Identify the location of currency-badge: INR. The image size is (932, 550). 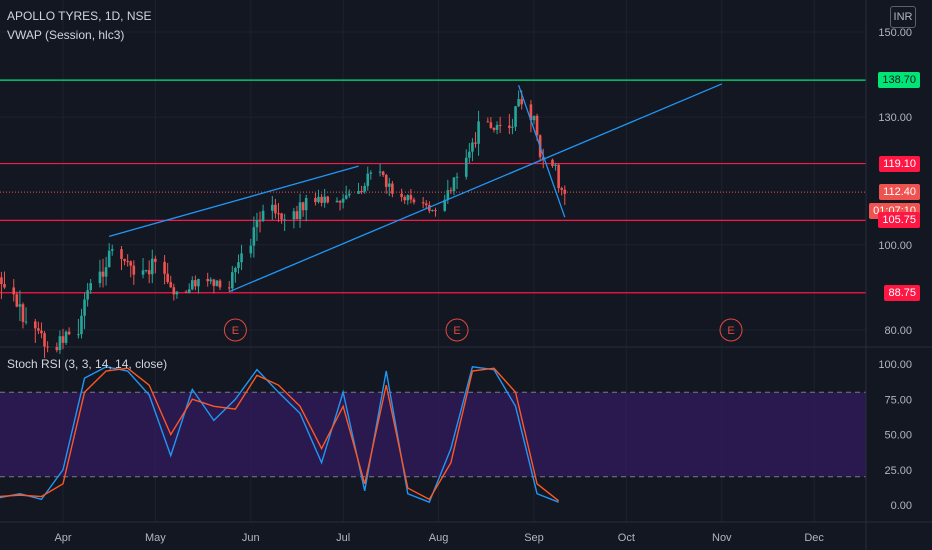
(903, 17).